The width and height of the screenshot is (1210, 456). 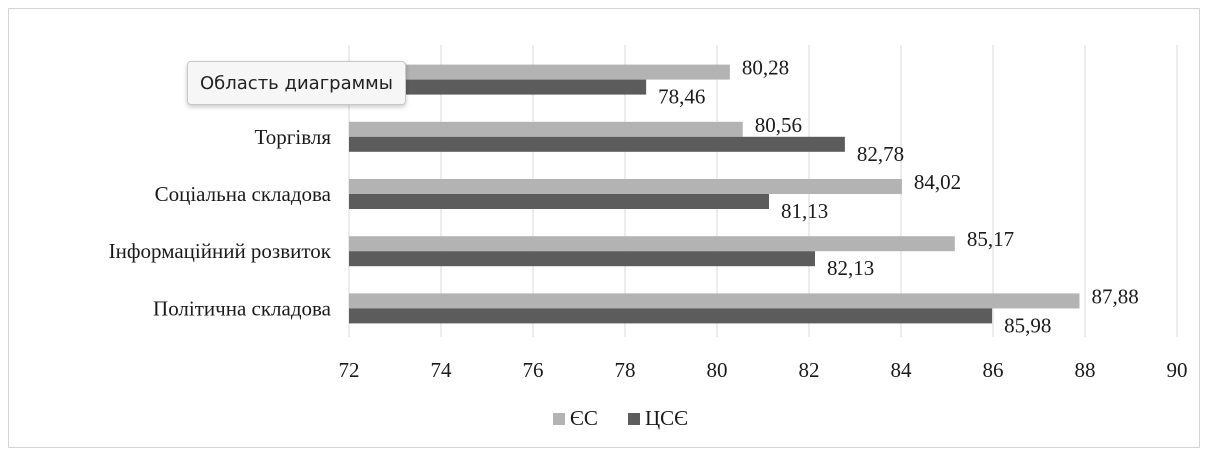 I want to click on data-label: 87,88, so click(x=1114, y=296).